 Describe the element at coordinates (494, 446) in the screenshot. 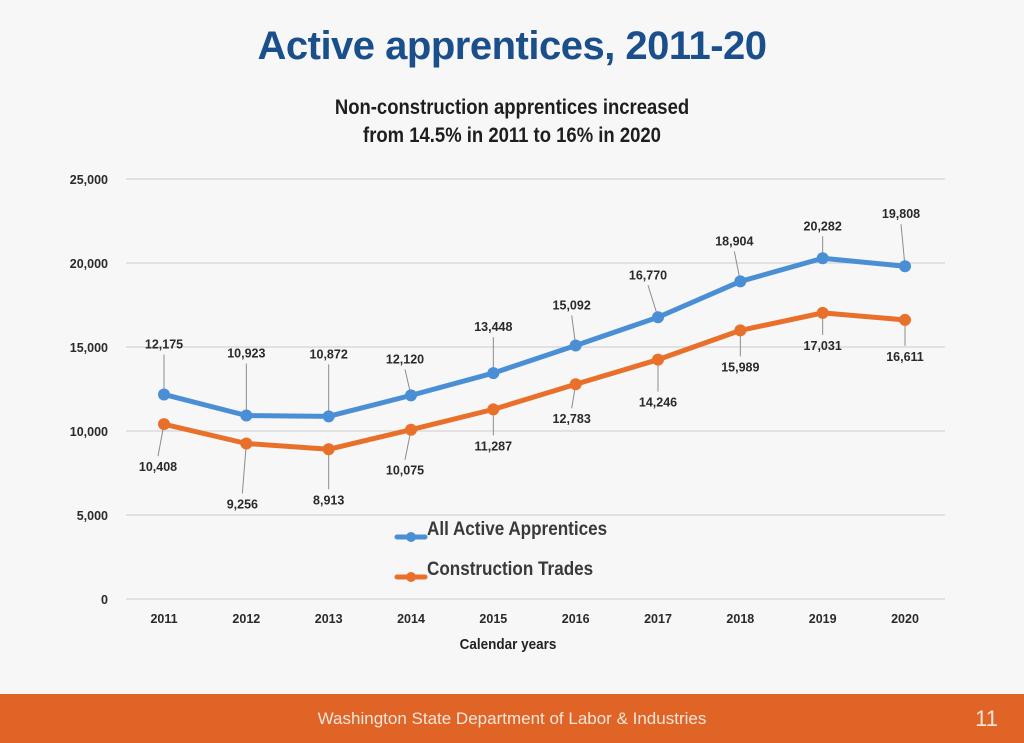

I see `data-label: 11,287` at that location.